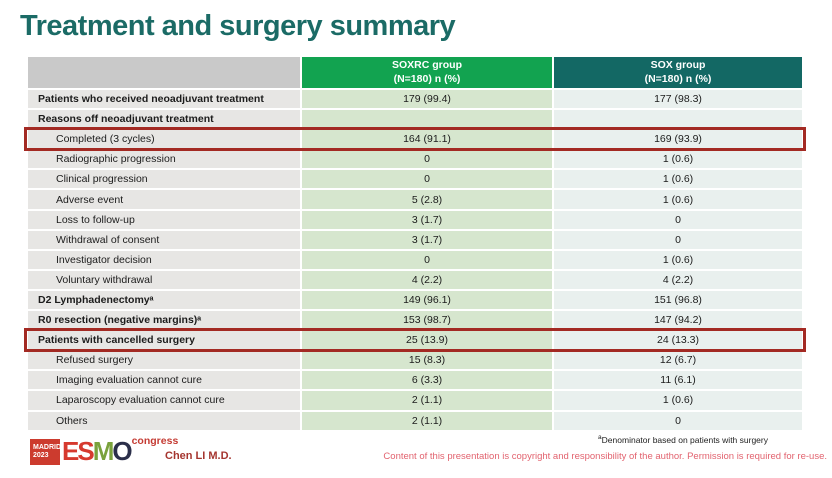 The height and width of the screenshot is (478, 832). I want to click on soxrc-value: 179 (99.4), so click(427, 99).